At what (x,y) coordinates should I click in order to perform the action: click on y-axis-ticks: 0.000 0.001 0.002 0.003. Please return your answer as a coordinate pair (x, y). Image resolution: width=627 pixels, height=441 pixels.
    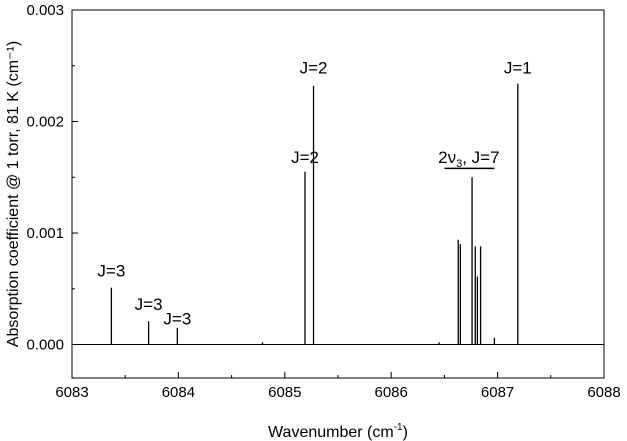
    Looking at the image, I should click on (52, 178).